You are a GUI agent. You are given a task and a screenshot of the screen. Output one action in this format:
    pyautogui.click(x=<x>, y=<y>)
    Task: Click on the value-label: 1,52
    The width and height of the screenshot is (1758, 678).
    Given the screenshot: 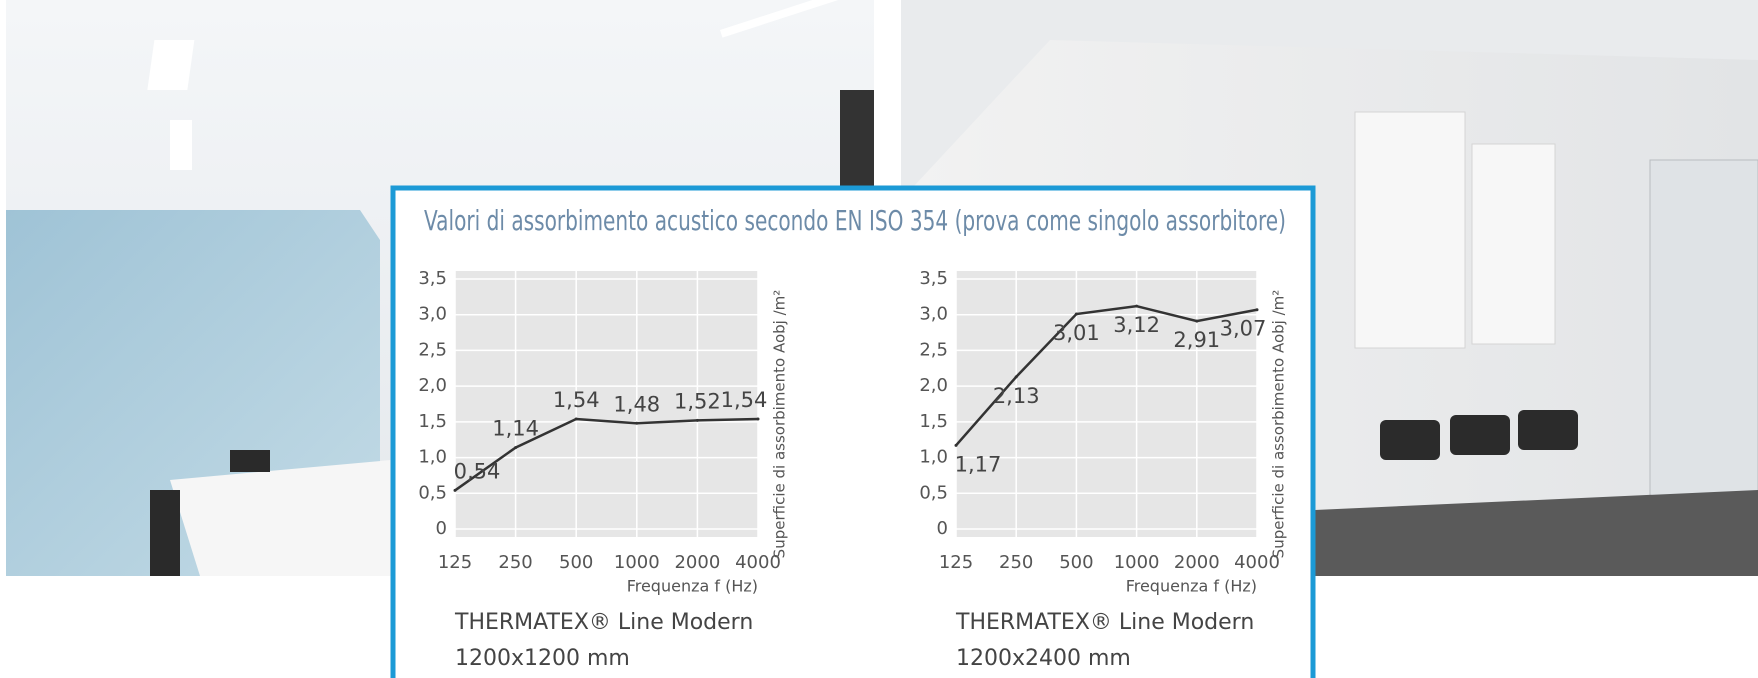 What is the action you would take?
    pyautogui.click(x=697, y=401)
    